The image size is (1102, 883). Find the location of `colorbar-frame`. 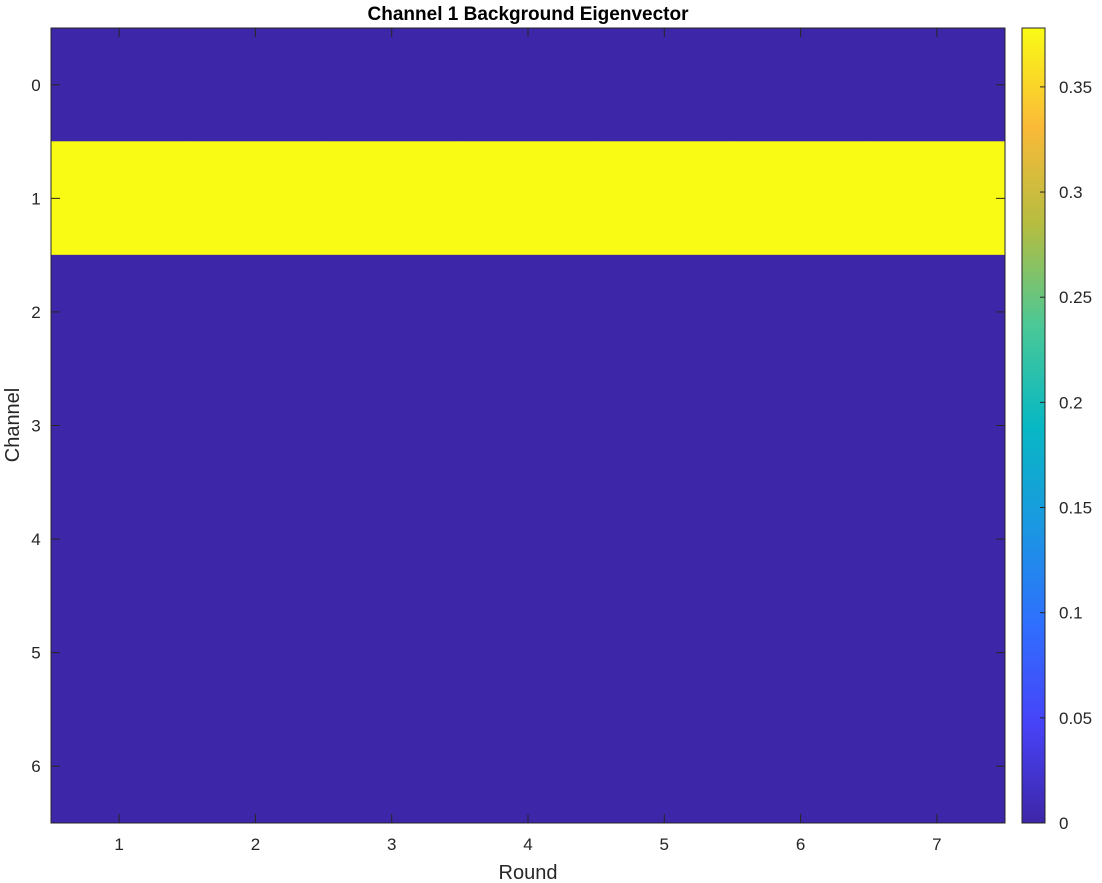

colorbar-frame is located at coordinates (1033, 425).